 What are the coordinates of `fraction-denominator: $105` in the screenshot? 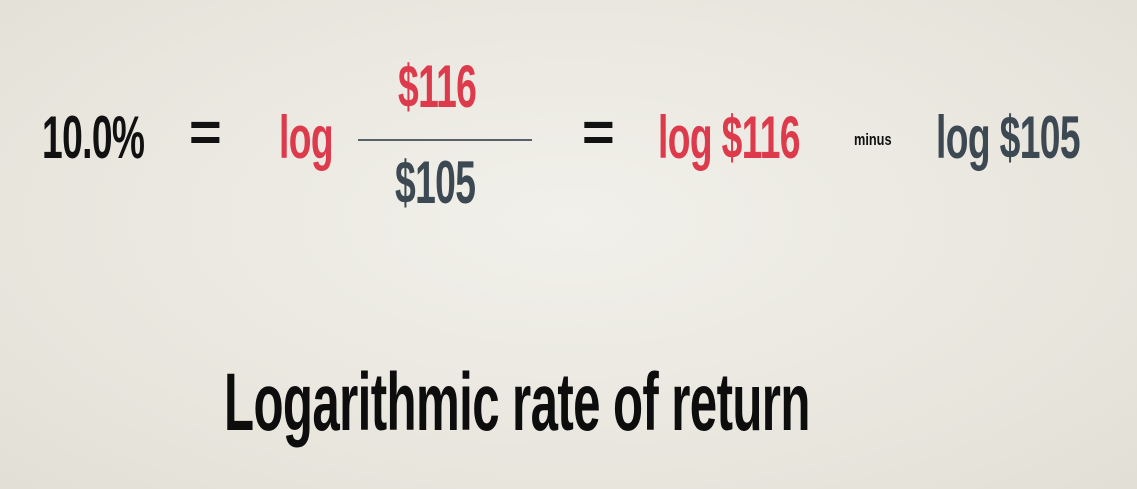 It's located at (435, 182).